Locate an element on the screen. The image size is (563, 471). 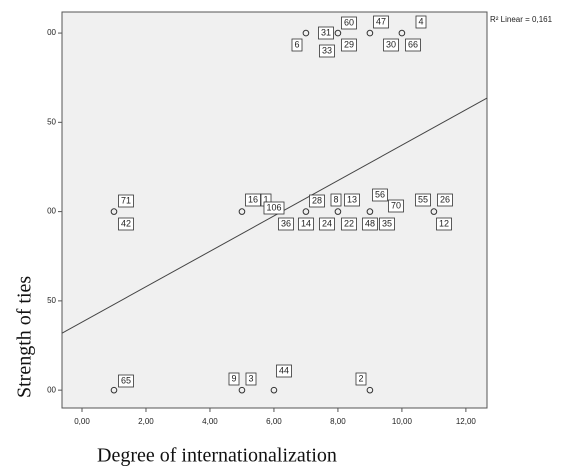
x-axis-title: Degree of internationalization is located at coordinates (217, 456).